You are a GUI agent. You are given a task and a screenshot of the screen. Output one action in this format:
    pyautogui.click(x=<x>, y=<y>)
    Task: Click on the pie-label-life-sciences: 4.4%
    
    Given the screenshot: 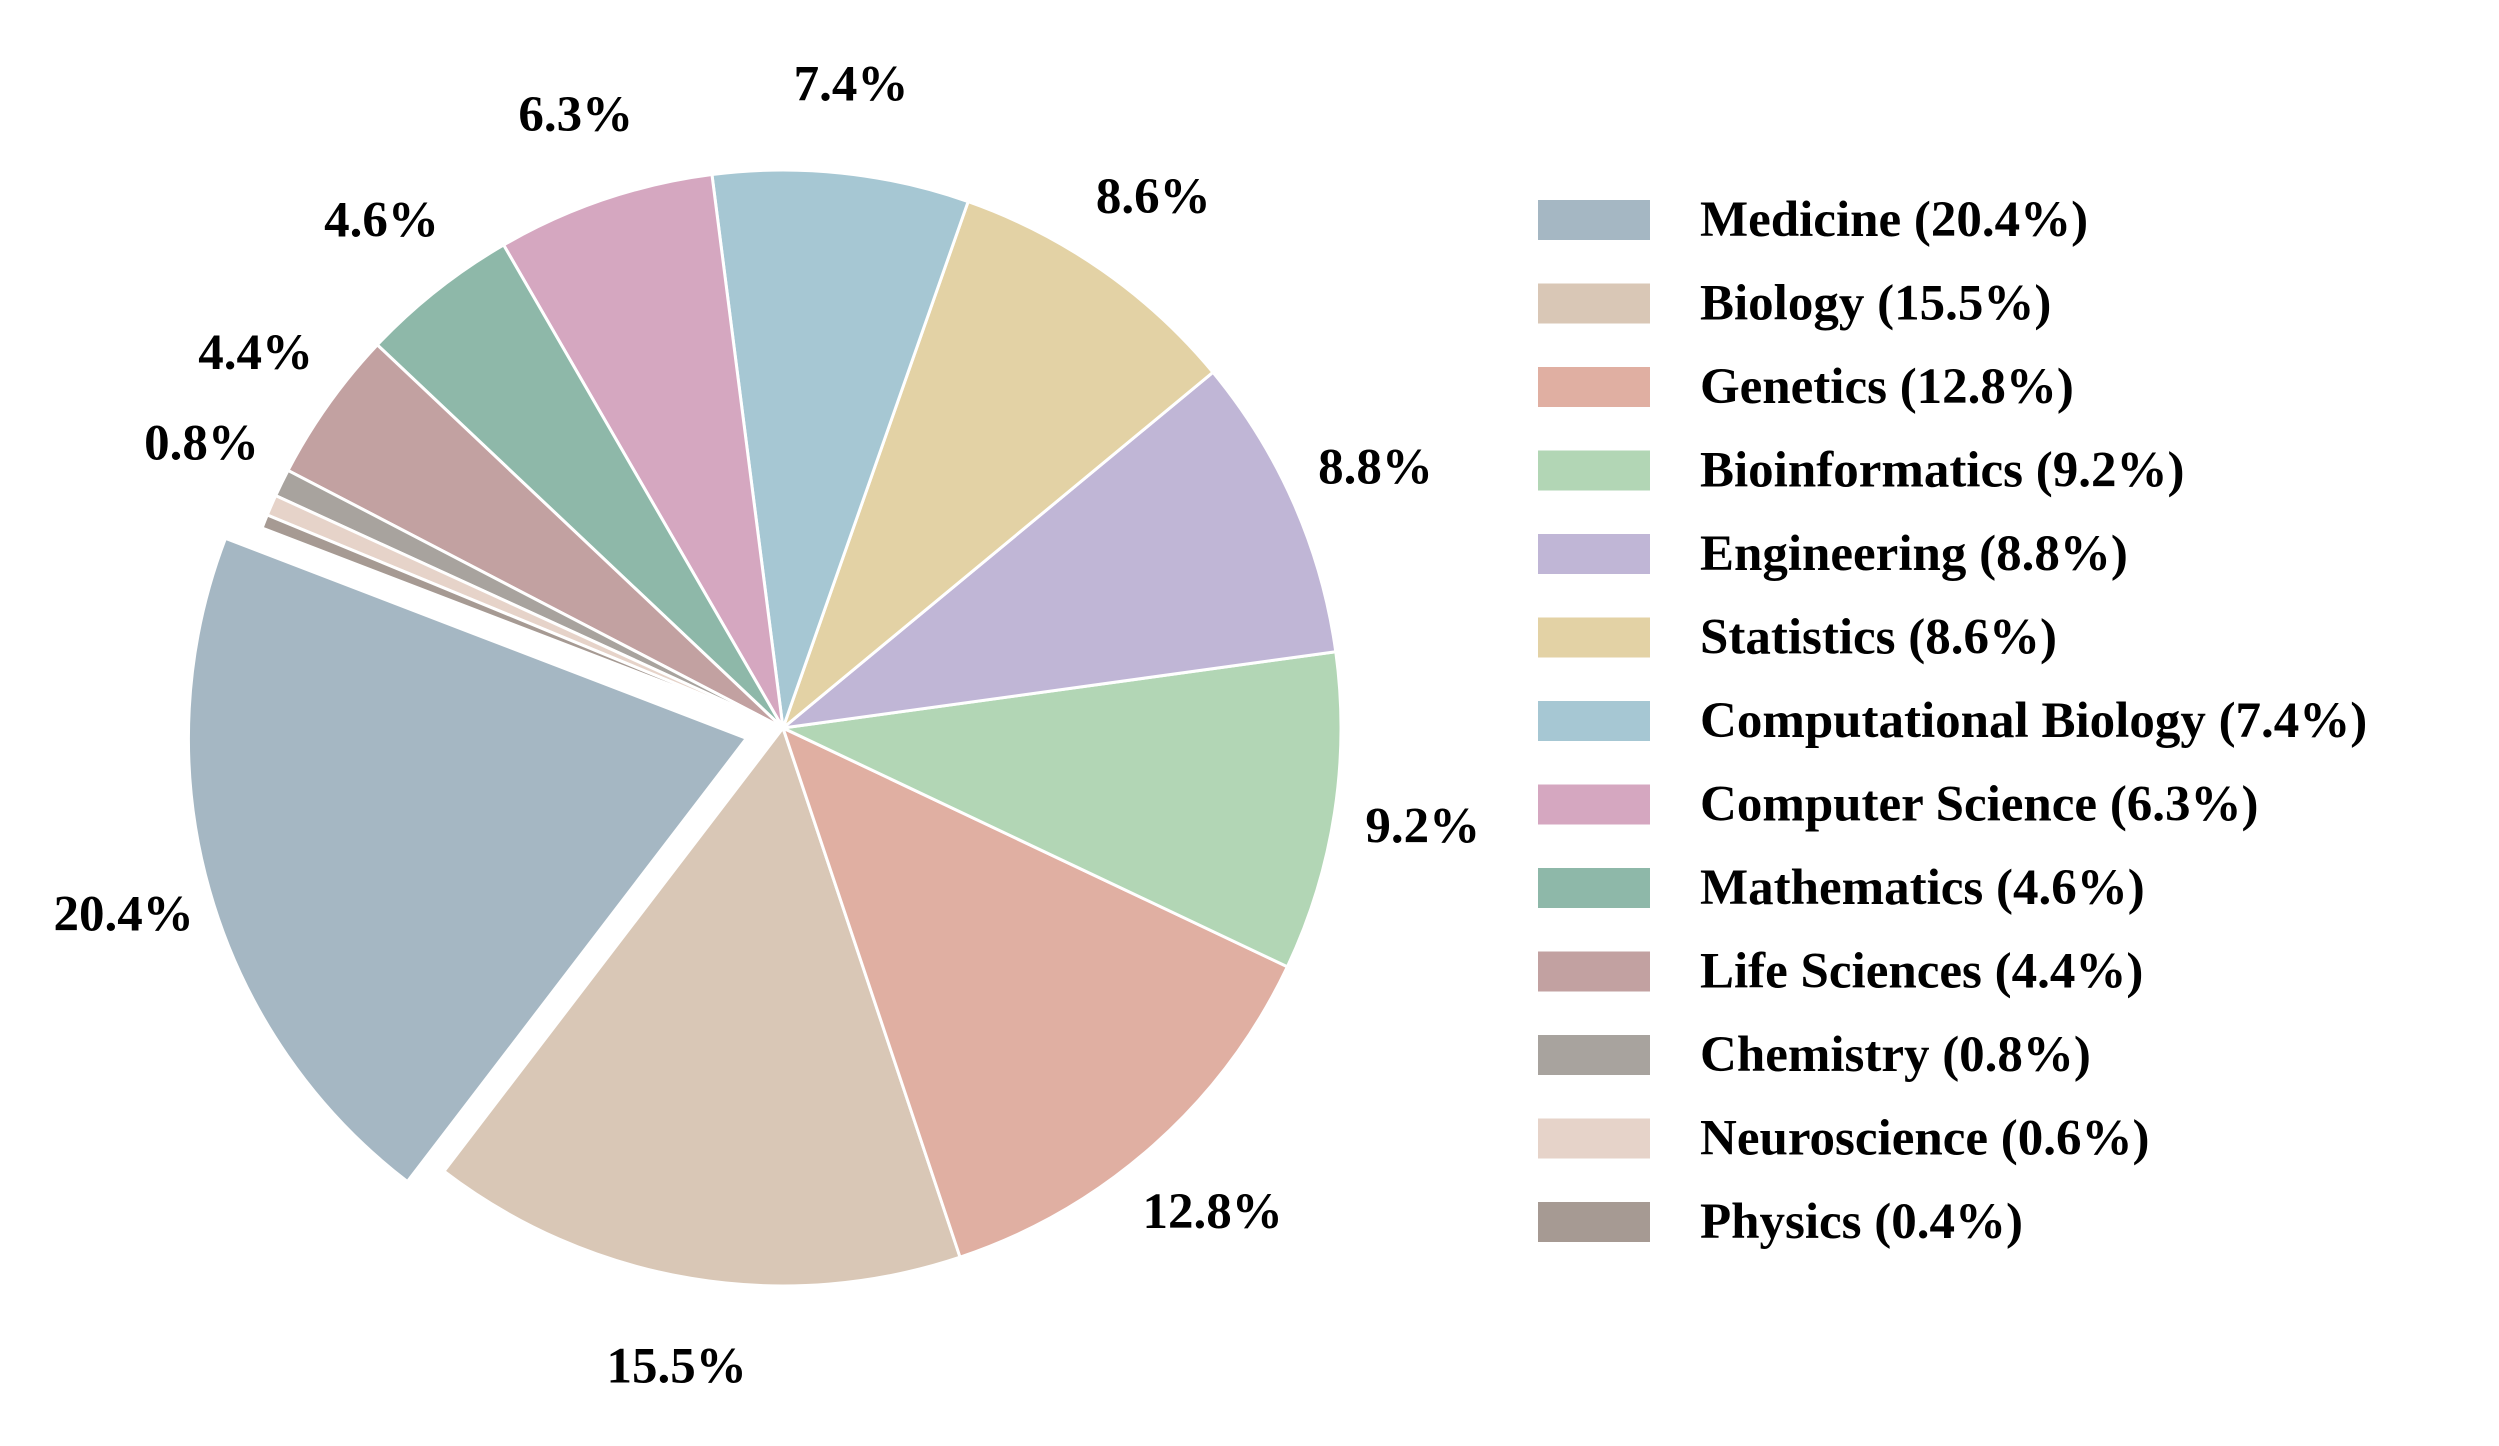 What is the action you would take?
    pyautogui.click(x=255, y=353)
    